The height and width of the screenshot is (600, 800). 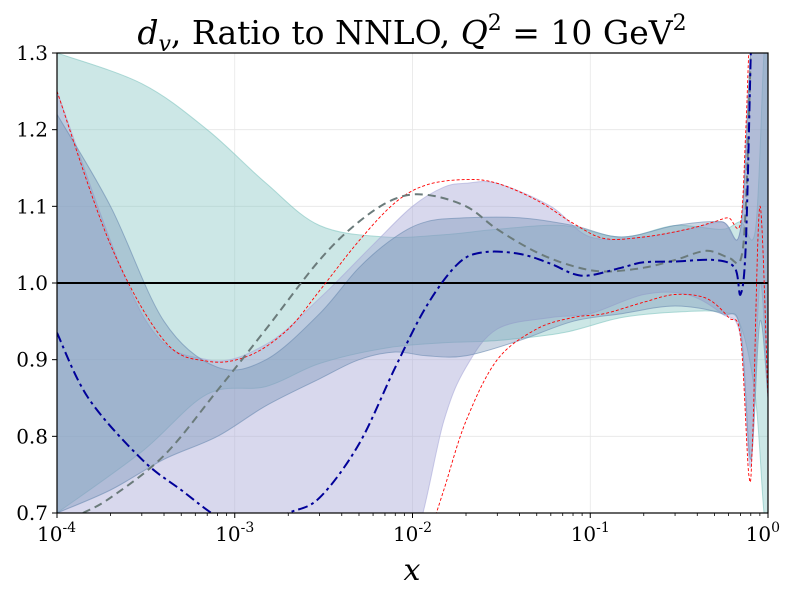 I want to click on chart-title: dv, Ratio to NNLO, Q2 = 10 GeV2, so click(x=411, y=34).